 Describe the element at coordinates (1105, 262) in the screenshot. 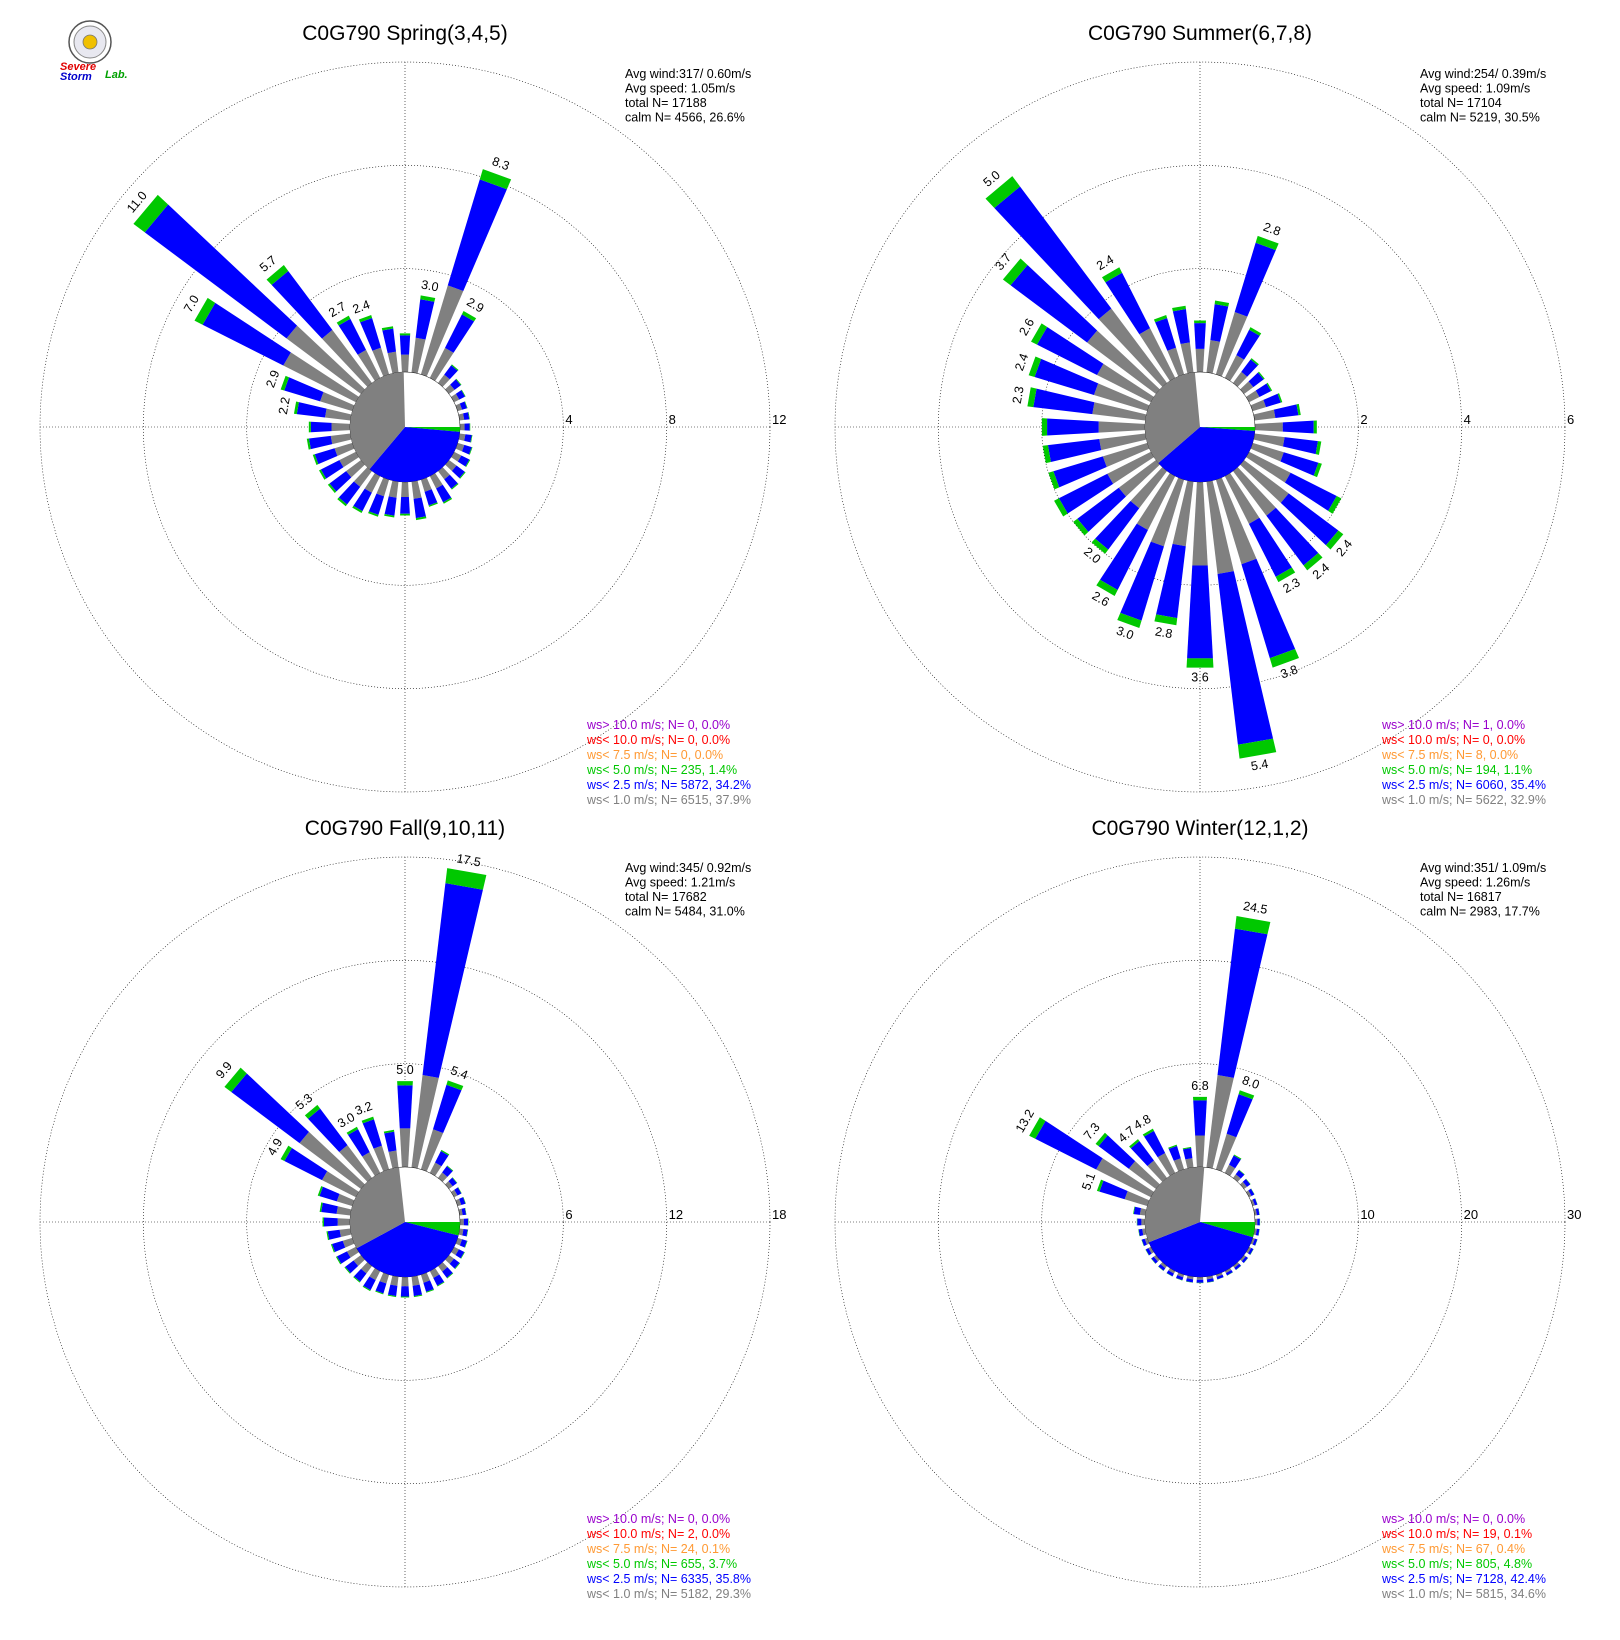

I see `bar-label-330: 2.4` at that location.